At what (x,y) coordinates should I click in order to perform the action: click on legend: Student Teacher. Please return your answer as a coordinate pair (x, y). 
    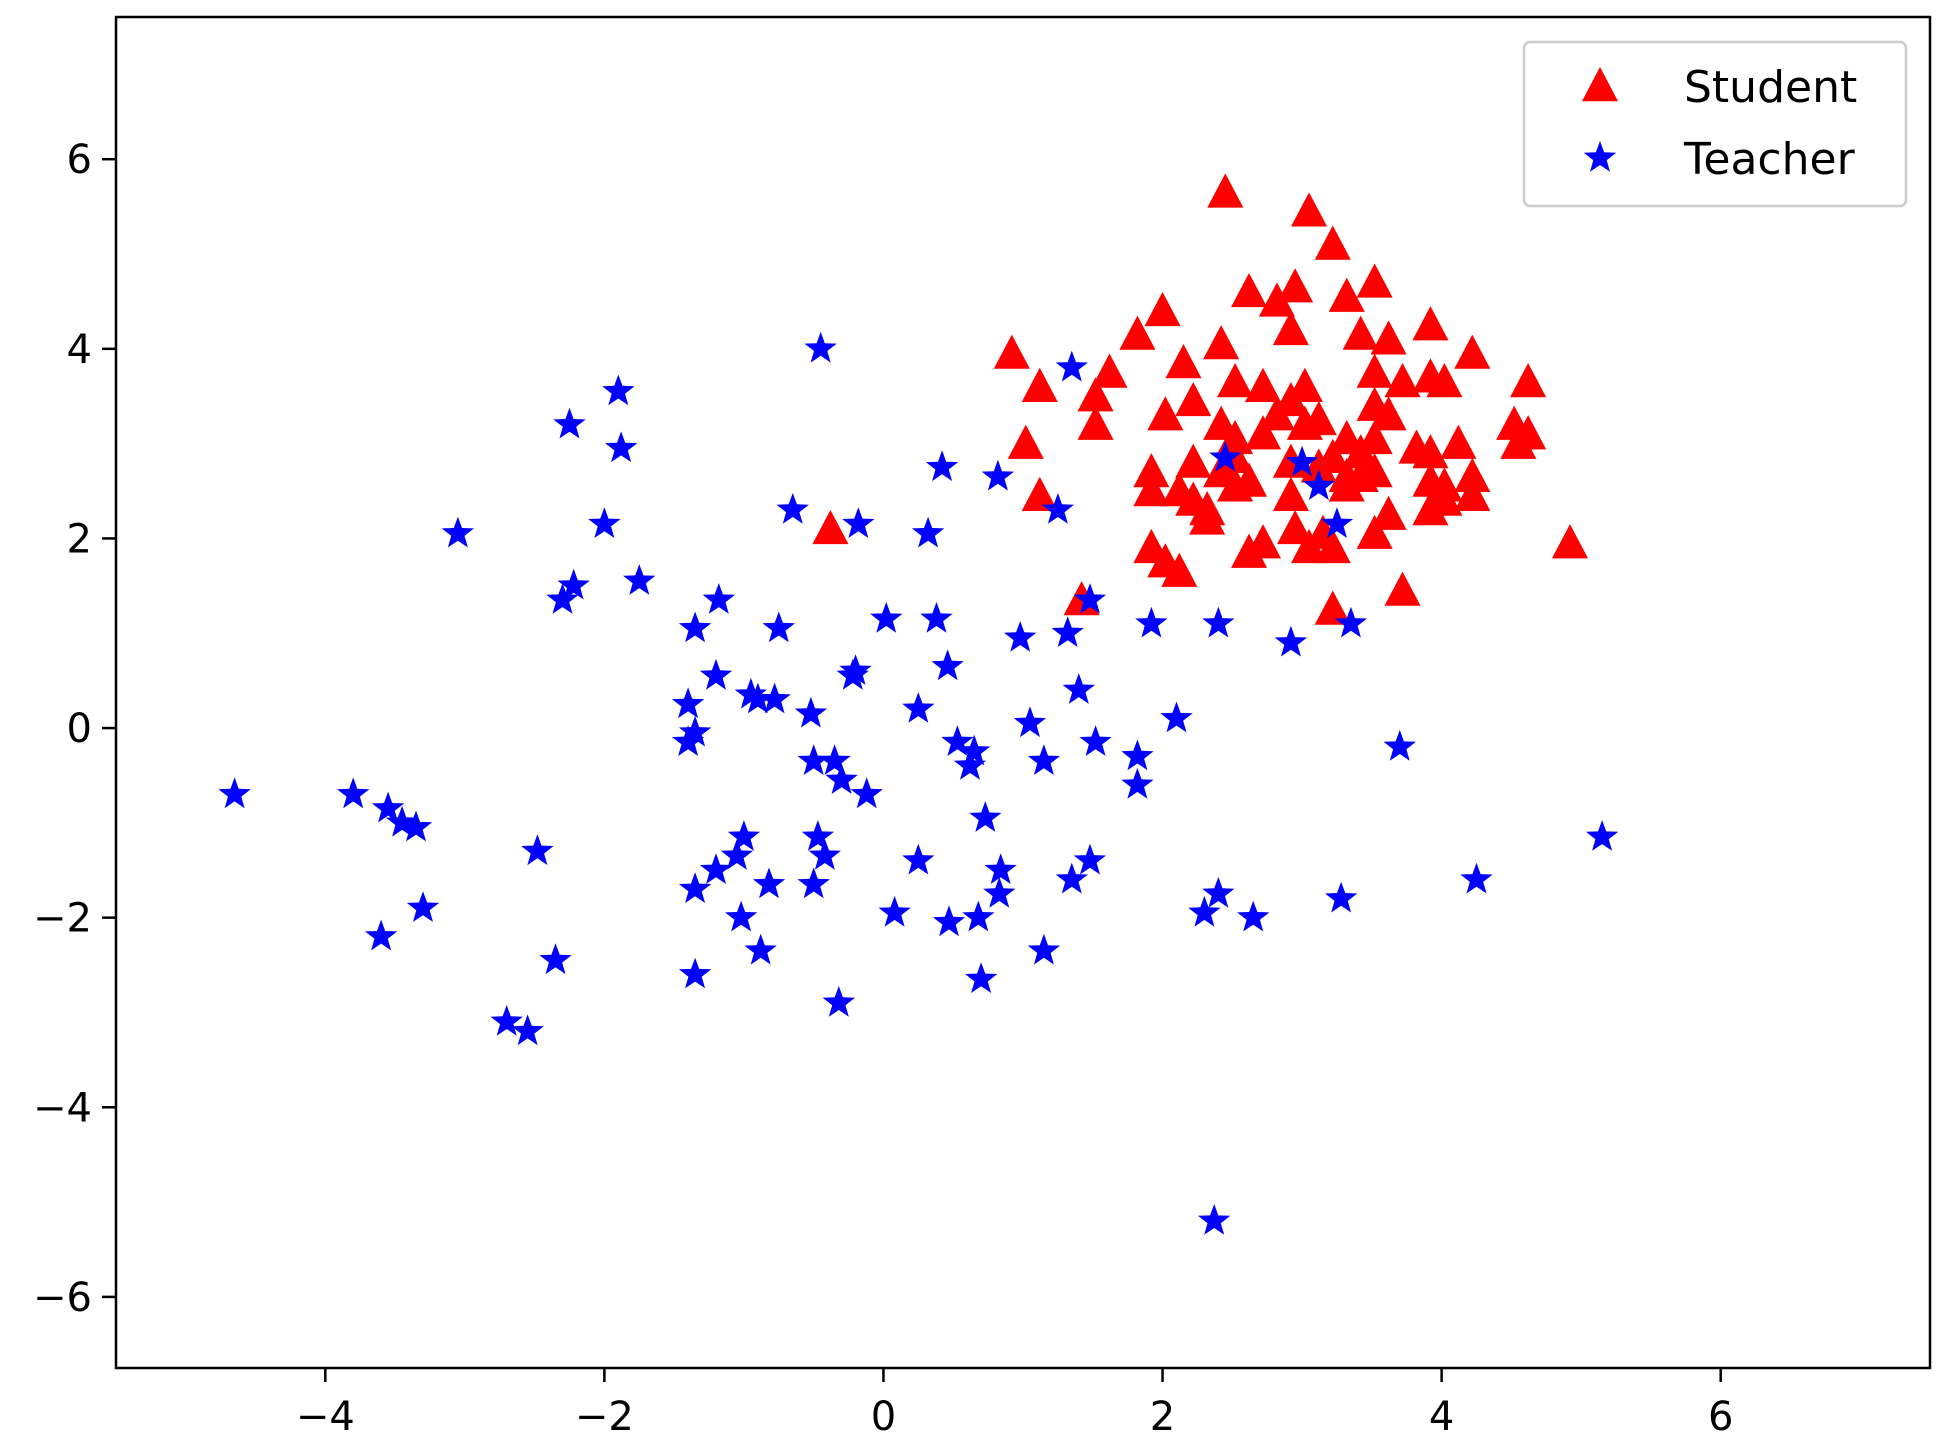
    Looking at the image, I should click on (1715, 124).